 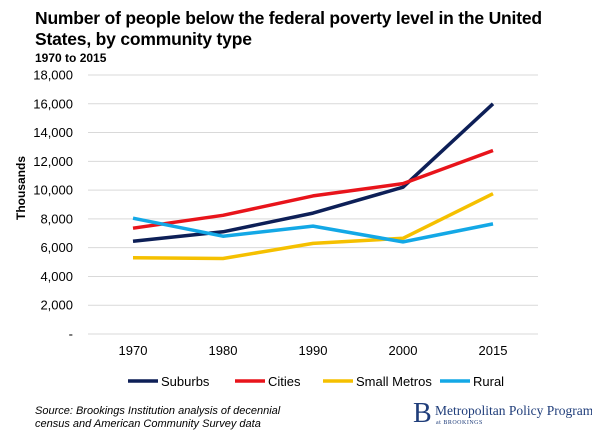 I want to click on series-line-small-metros, so click(x=313, y=226).